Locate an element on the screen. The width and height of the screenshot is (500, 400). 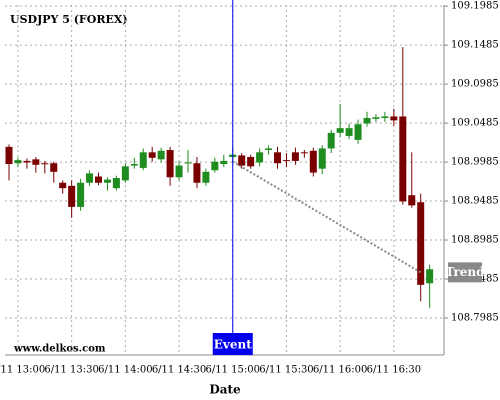
trend-line is located at coordinates (327, 217).